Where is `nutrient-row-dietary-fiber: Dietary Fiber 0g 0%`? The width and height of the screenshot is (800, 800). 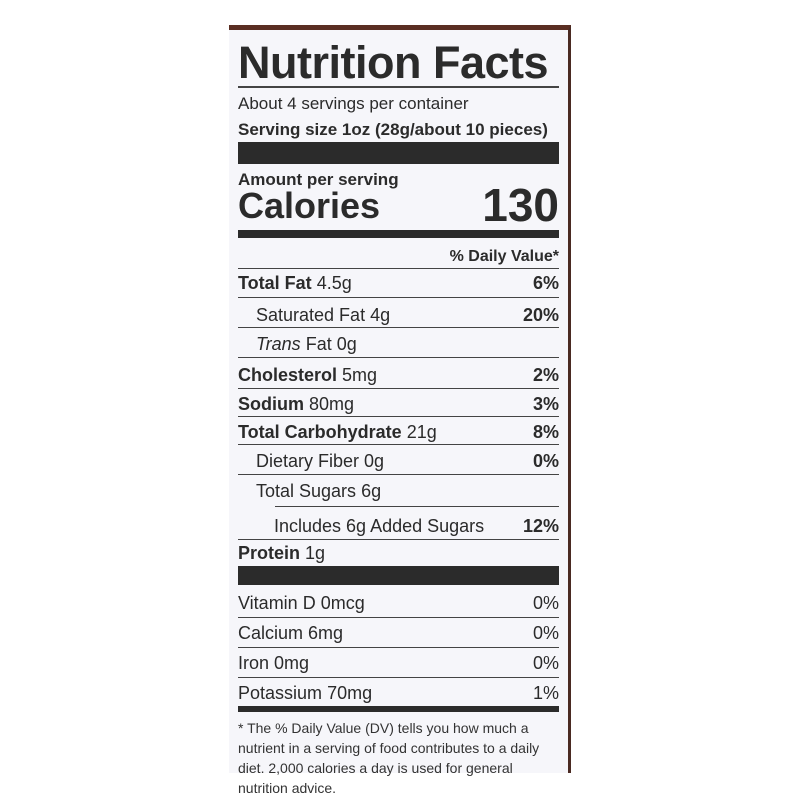
nutrient-row-dietary-fiber: Dietary Fiber 0g 0% is located at coordinates (407, 461).